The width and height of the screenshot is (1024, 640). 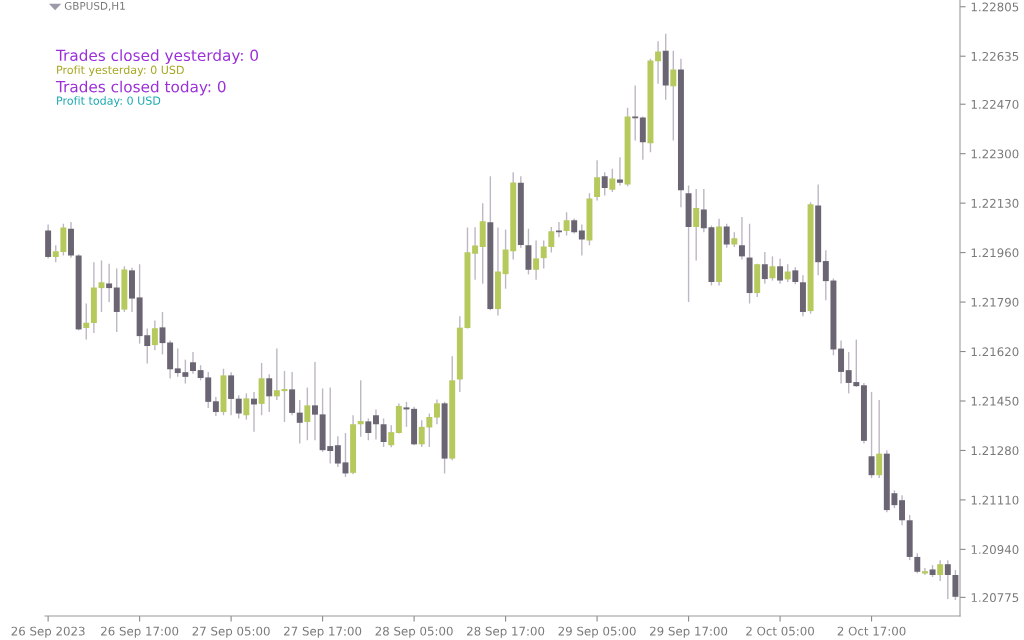 What do you see at coordinates (109, 101) in the screenshot?
I see `annotation: Profit today: 0 USD` at bounding box center [109, 101].